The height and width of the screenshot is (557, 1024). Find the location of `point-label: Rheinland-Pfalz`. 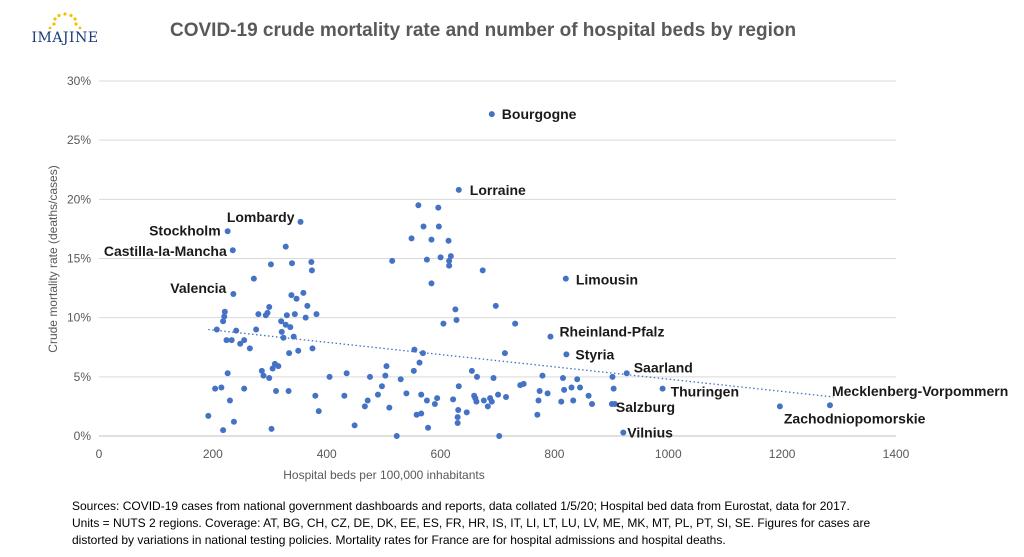

point-label: Rheinland-Pfalz is located at coordinates (611, 332).